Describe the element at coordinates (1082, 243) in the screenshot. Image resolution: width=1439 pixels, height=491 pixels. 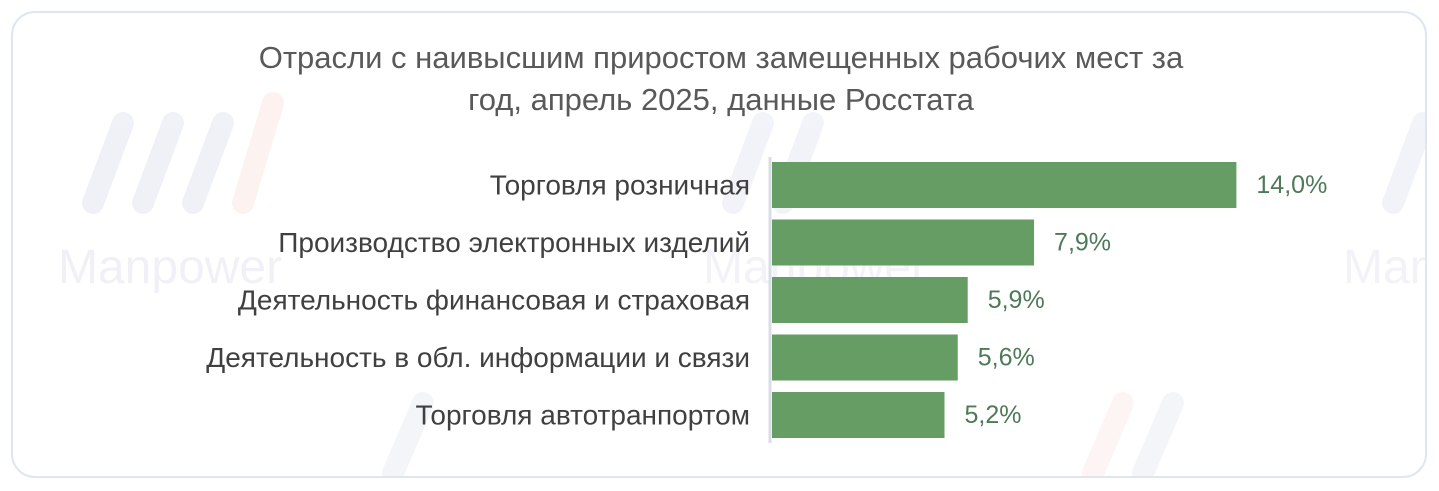
I see `value-label-1: 7,9%` at that location.